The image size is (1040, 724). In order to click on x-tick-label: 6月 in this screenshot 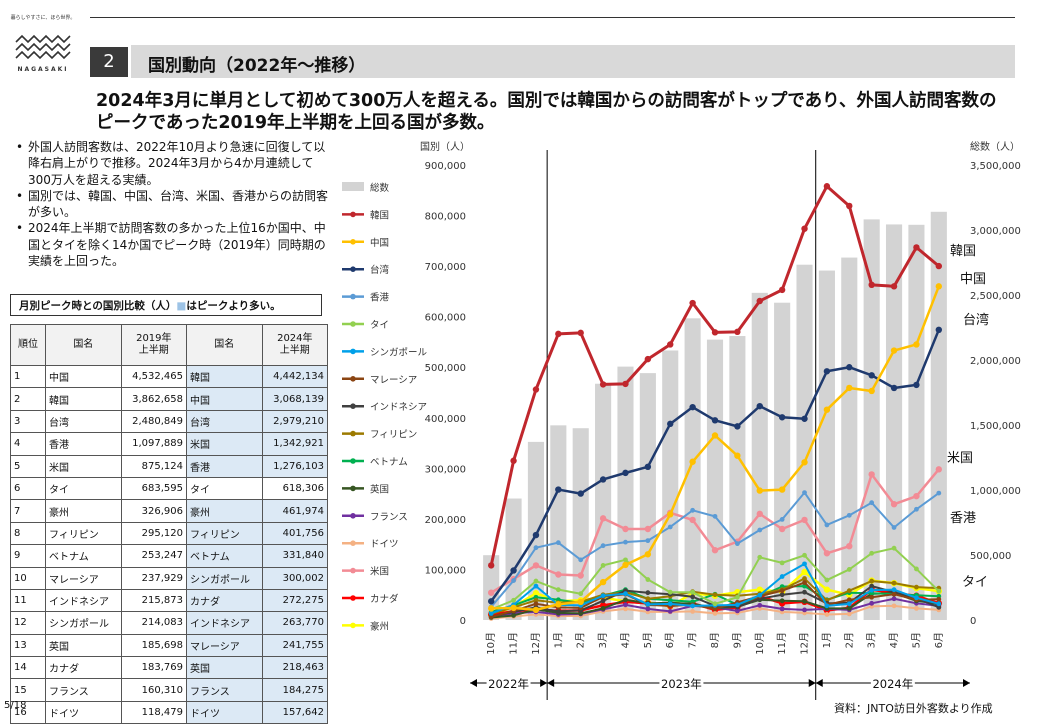, I will do `click(939, 640)`.